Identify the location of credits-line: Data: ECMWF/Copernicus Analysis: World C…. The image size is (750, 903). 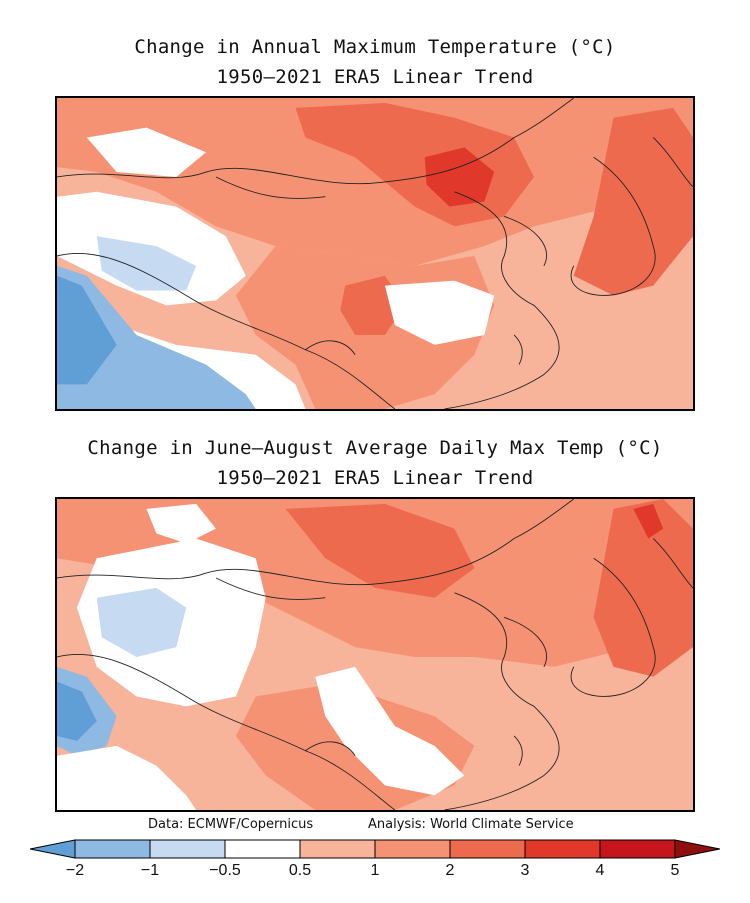
(375, 825).